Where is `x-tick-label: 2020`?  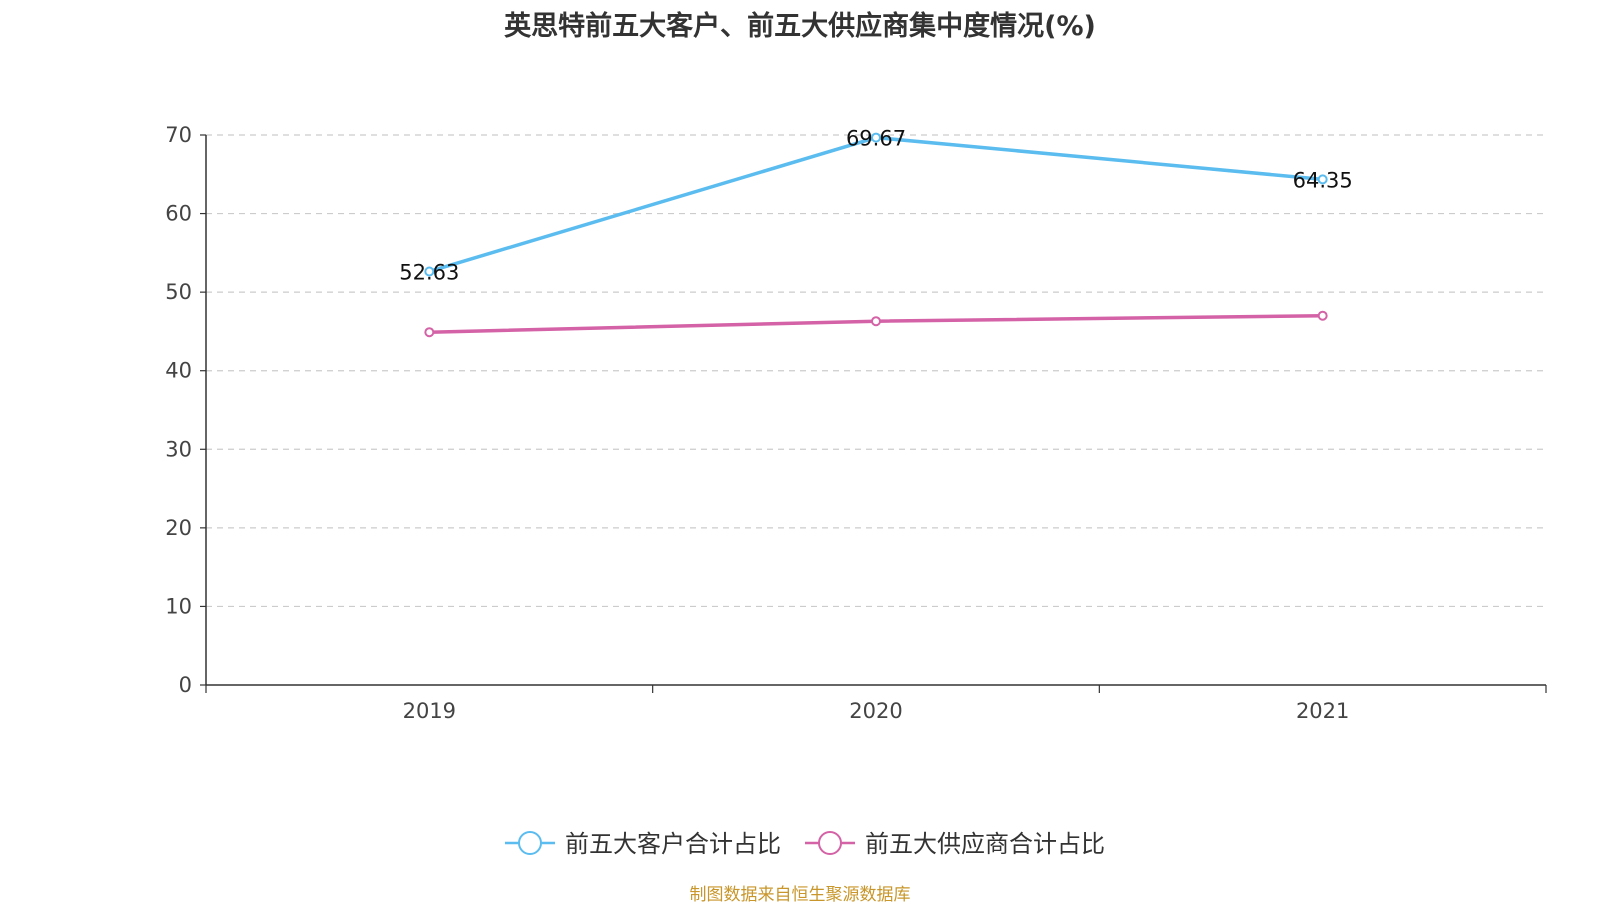 x-tick-label: 2020 is located at coordinates (875, 711).